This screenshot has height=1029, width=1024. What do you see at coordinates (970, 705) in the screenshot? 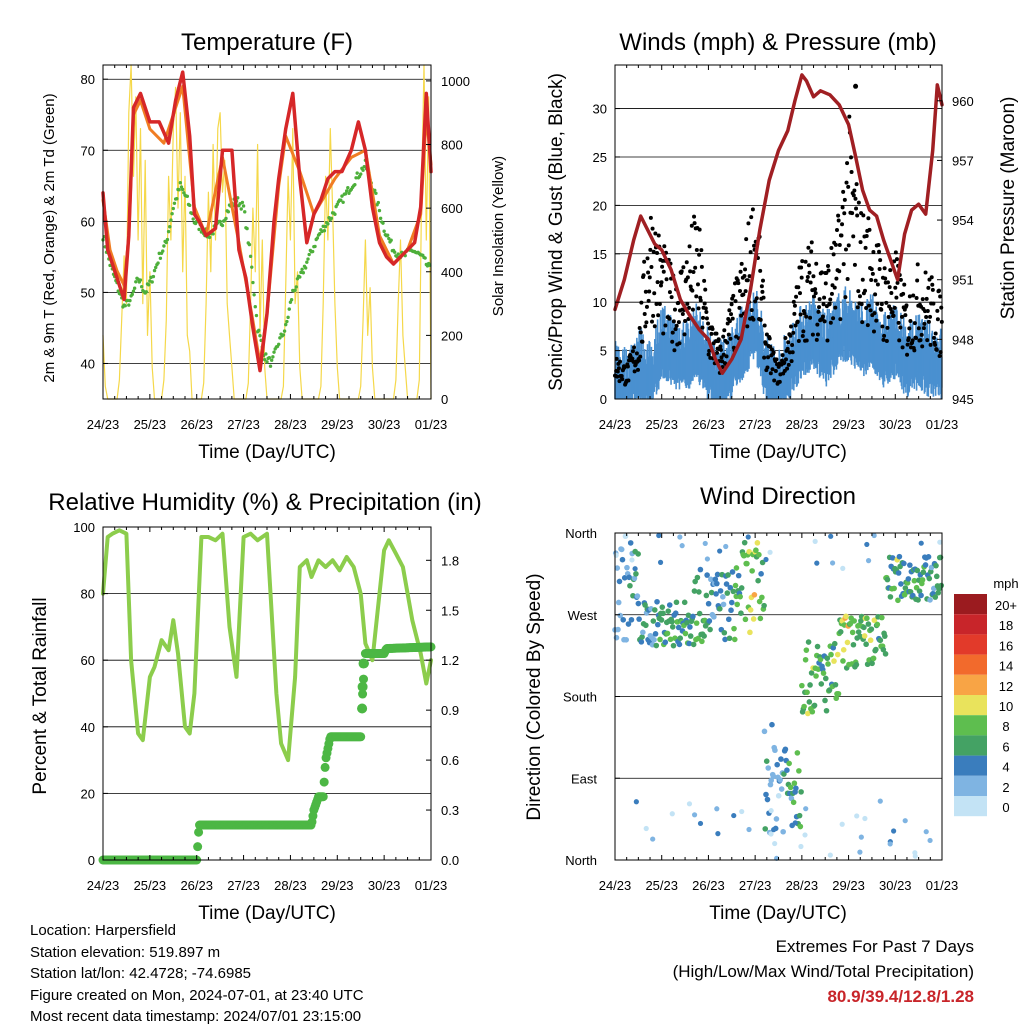
I see `legend-swatch` at bounding box center [970, 705].